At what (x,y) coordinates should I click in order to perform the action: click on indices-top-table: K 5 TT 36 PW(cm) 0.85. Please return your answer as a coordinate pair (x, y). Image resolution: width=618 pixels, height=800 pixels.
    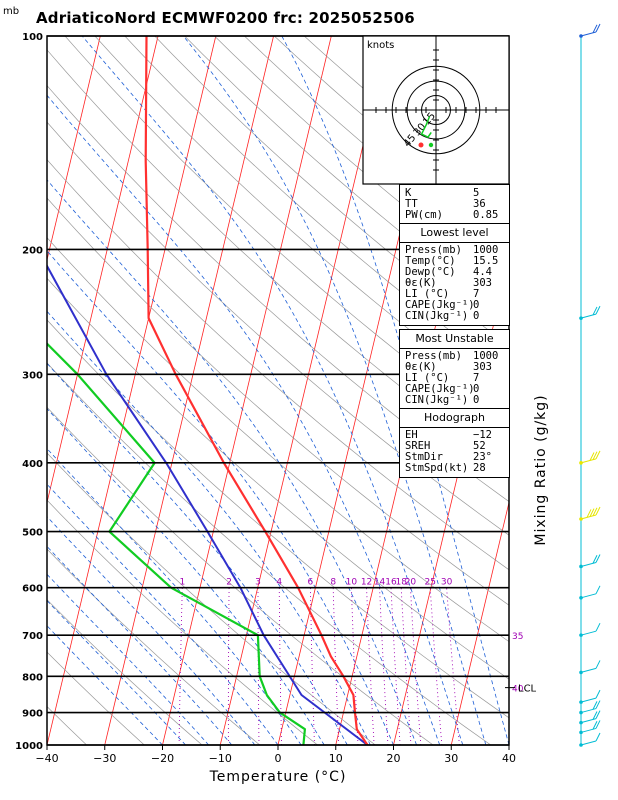
    Looking at the image, I should click on (454, 204).